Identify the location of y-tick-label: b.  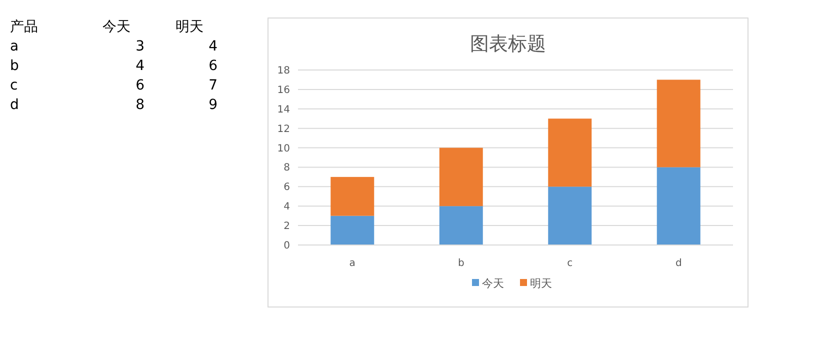
(14, 66).